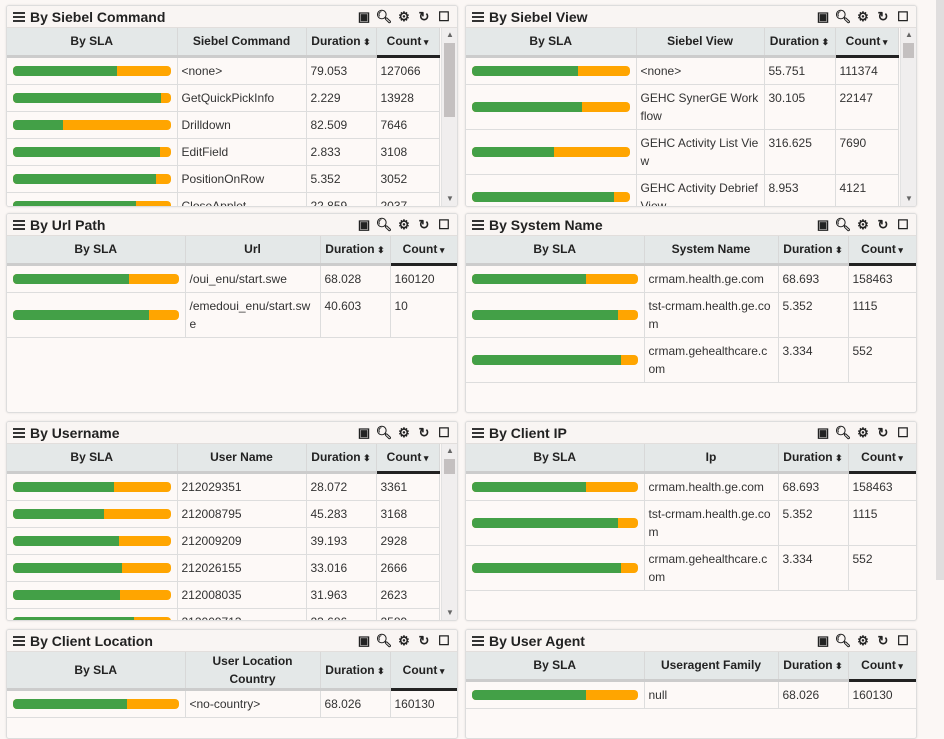 The image size is (944, 739). I want to click on table-row: <none> 55.751 111374, so click(682, 70).